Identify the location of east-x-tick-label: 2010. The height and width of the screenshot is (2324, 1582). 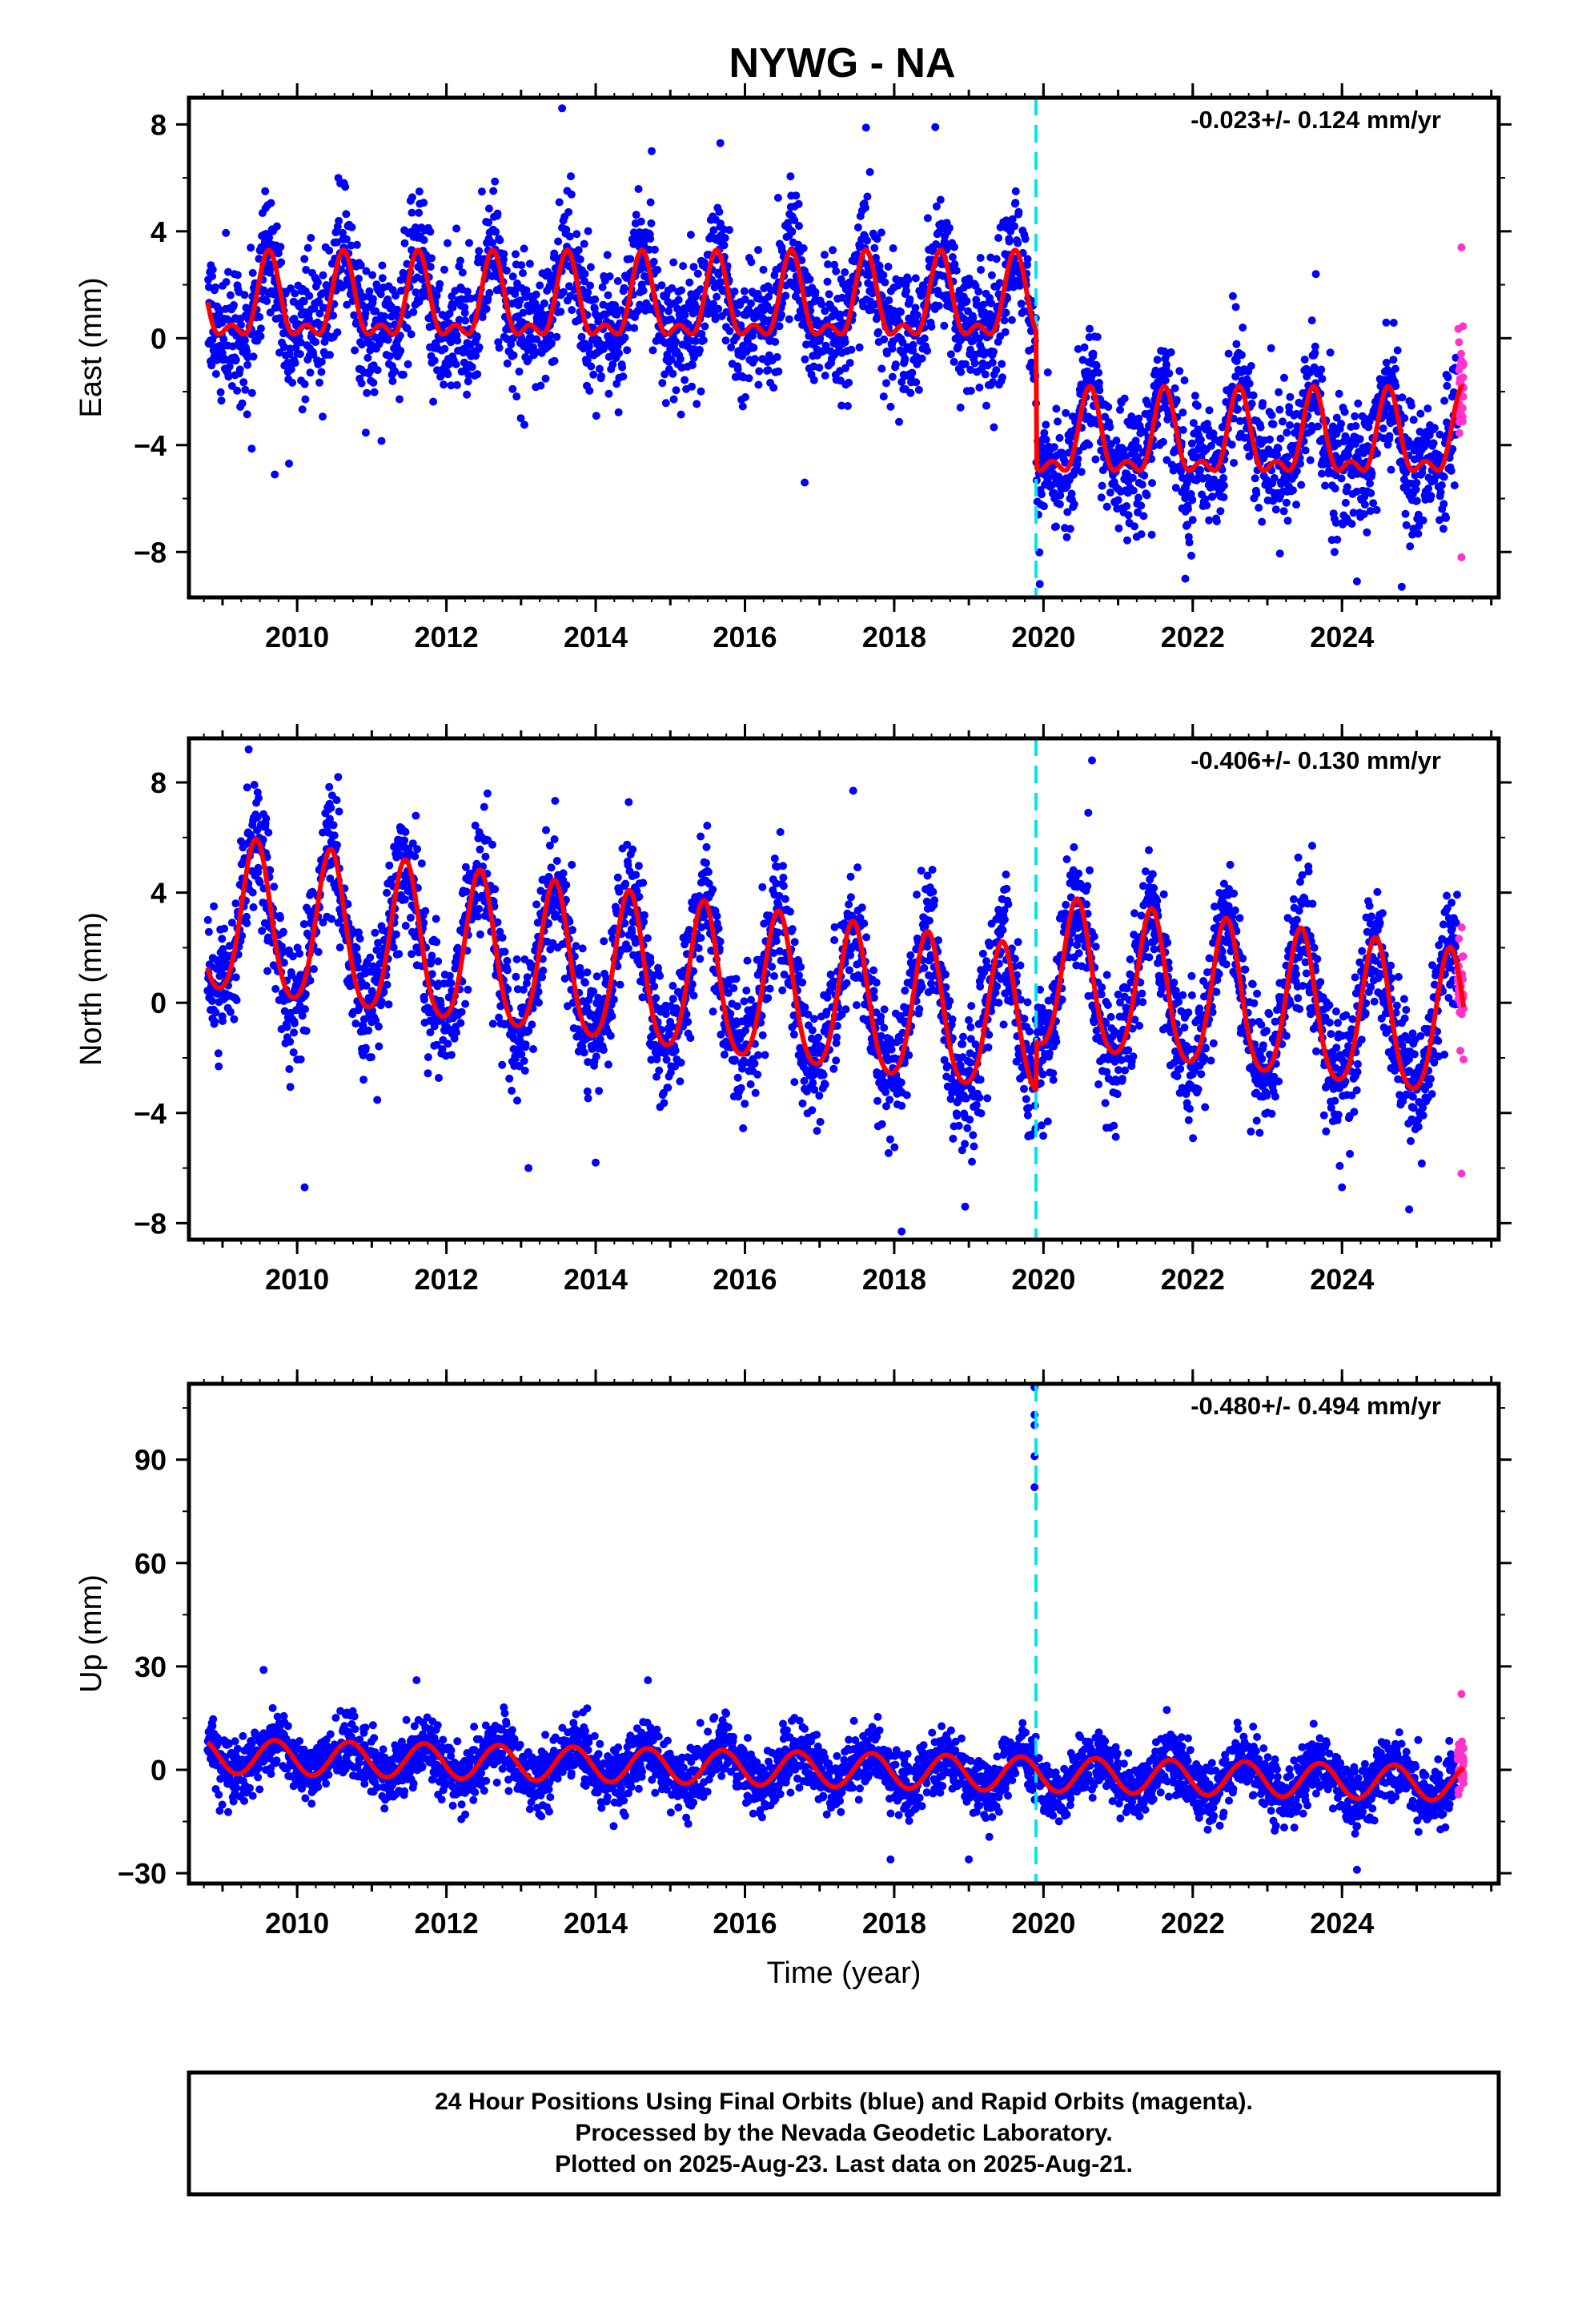
(297, 637).